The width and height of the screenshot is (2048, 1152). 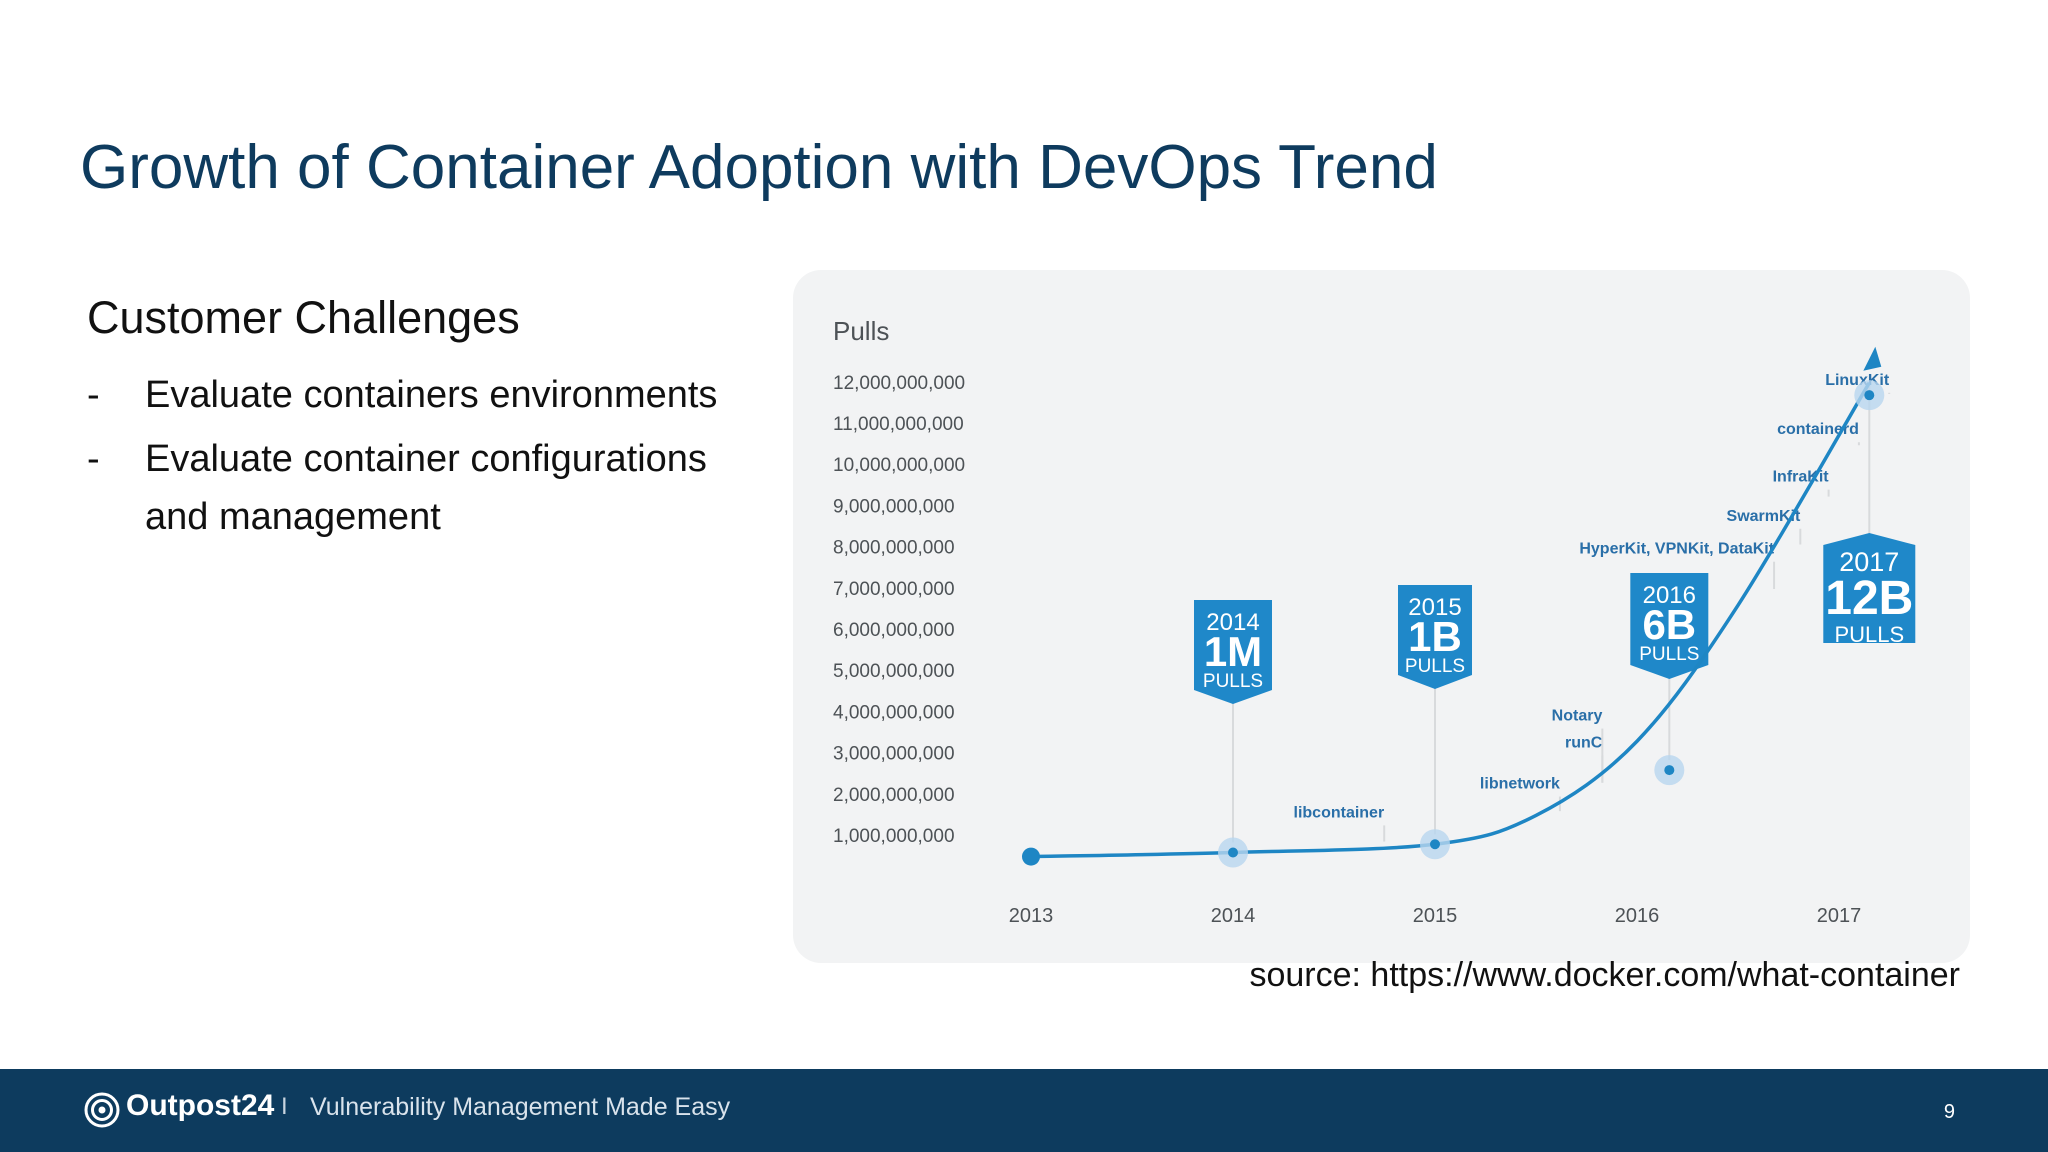 What do you see at coordinates (1872, 358) in the screenshot?
I see `curve-arrowhead` at bounding box center [1872, 358].